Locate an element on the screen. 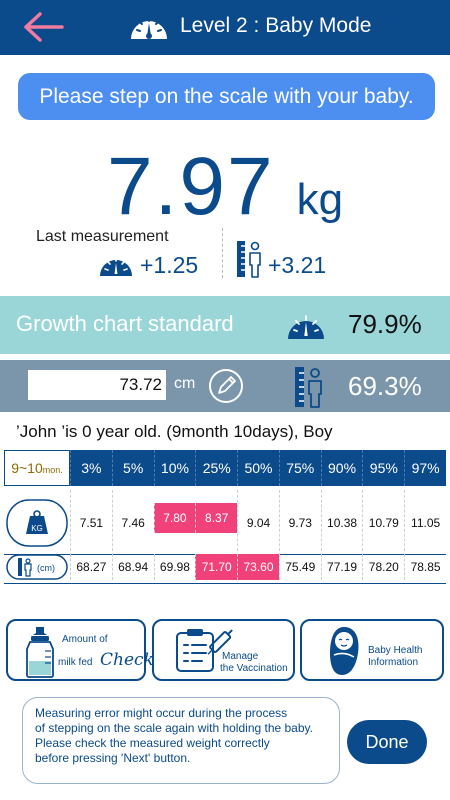  height-cm-icon: (cm) is located at coordinates (37, 567).